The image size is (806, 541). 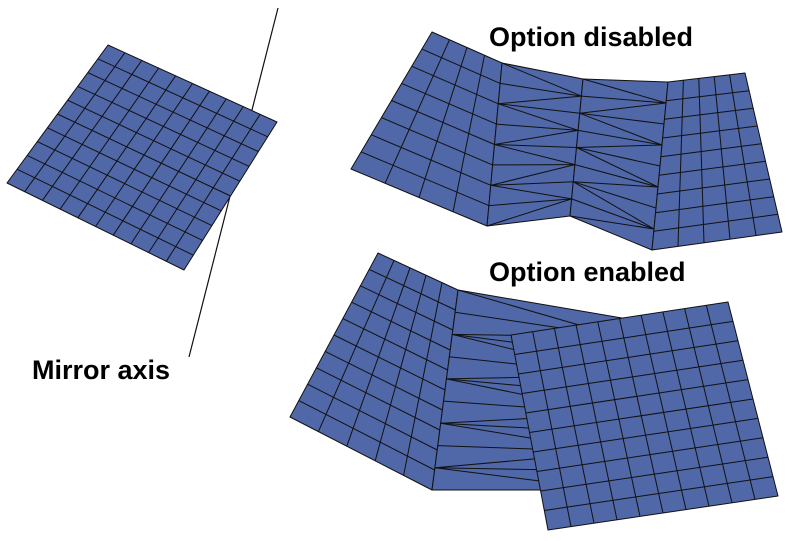 I want to click on disabled-left-outline, so click(x=426, y=129).